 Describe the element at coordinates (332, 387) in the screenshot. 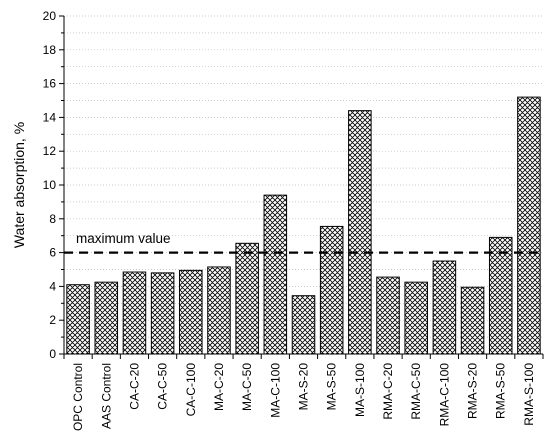

I see `x-category-label: MA-S-50` at that location.